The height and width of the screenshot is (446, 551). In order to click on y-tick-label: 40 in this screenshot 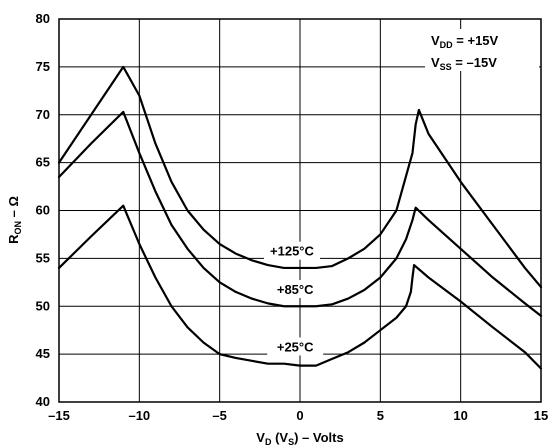, I will do `click(43, 401)`.